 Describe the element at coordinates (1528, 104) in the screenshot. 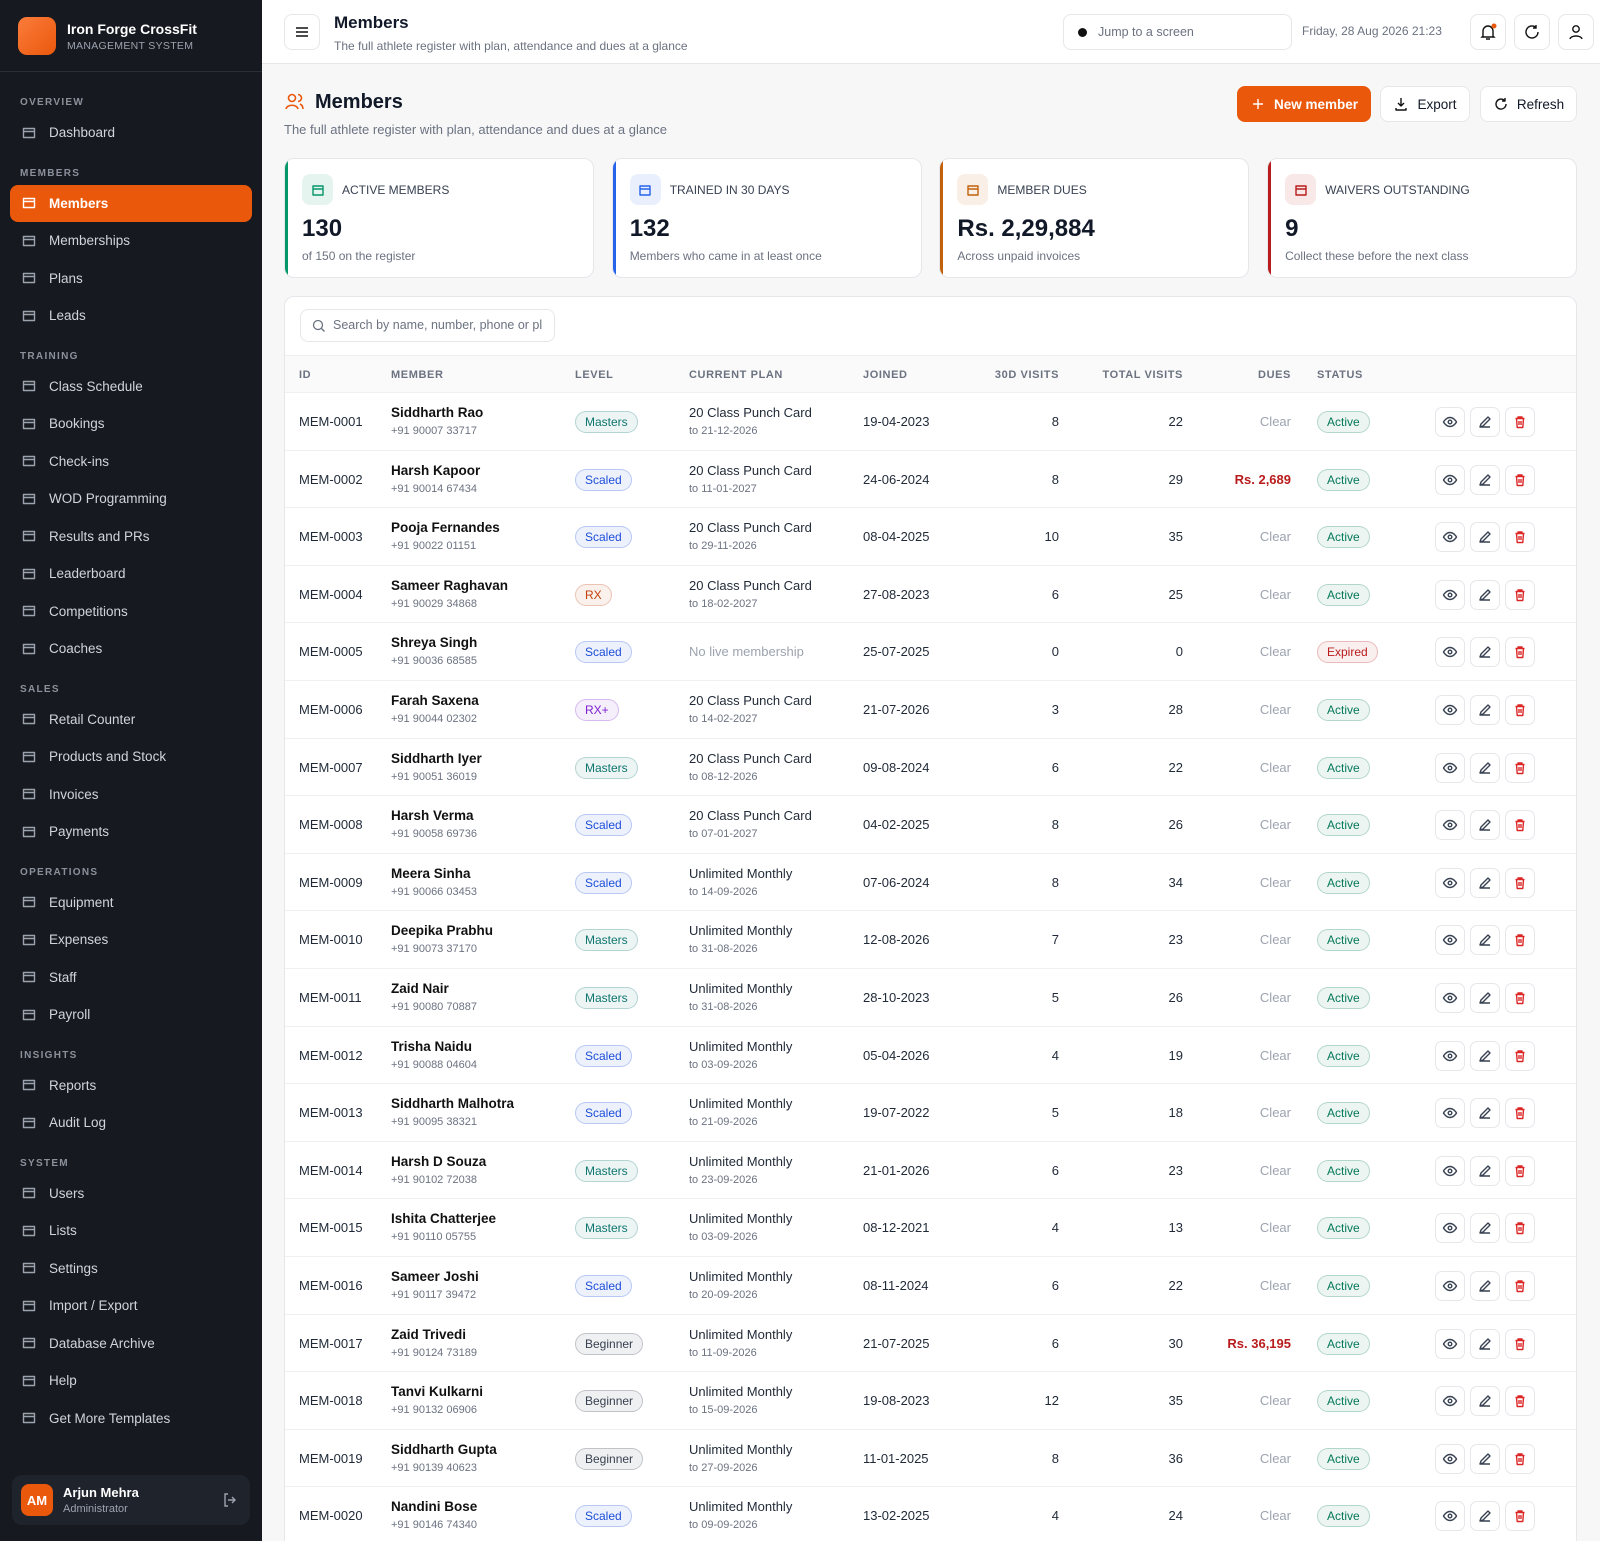

I see `action-button: Refresh` at that location.